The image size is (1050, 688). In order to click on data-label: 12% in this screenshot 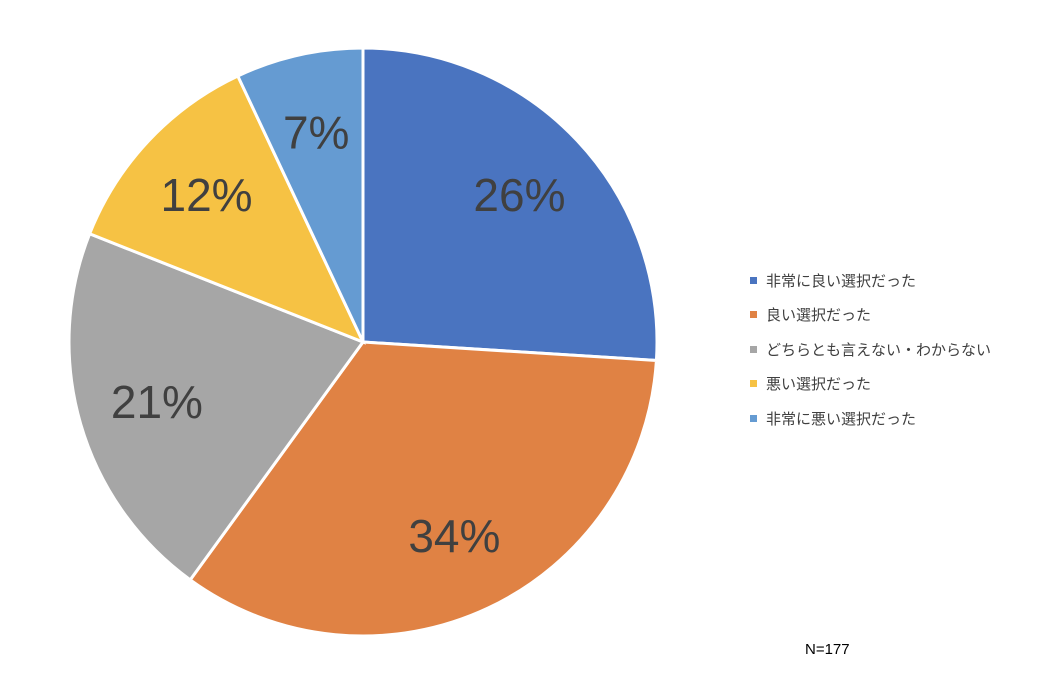, I will do `click(207, 195)`.